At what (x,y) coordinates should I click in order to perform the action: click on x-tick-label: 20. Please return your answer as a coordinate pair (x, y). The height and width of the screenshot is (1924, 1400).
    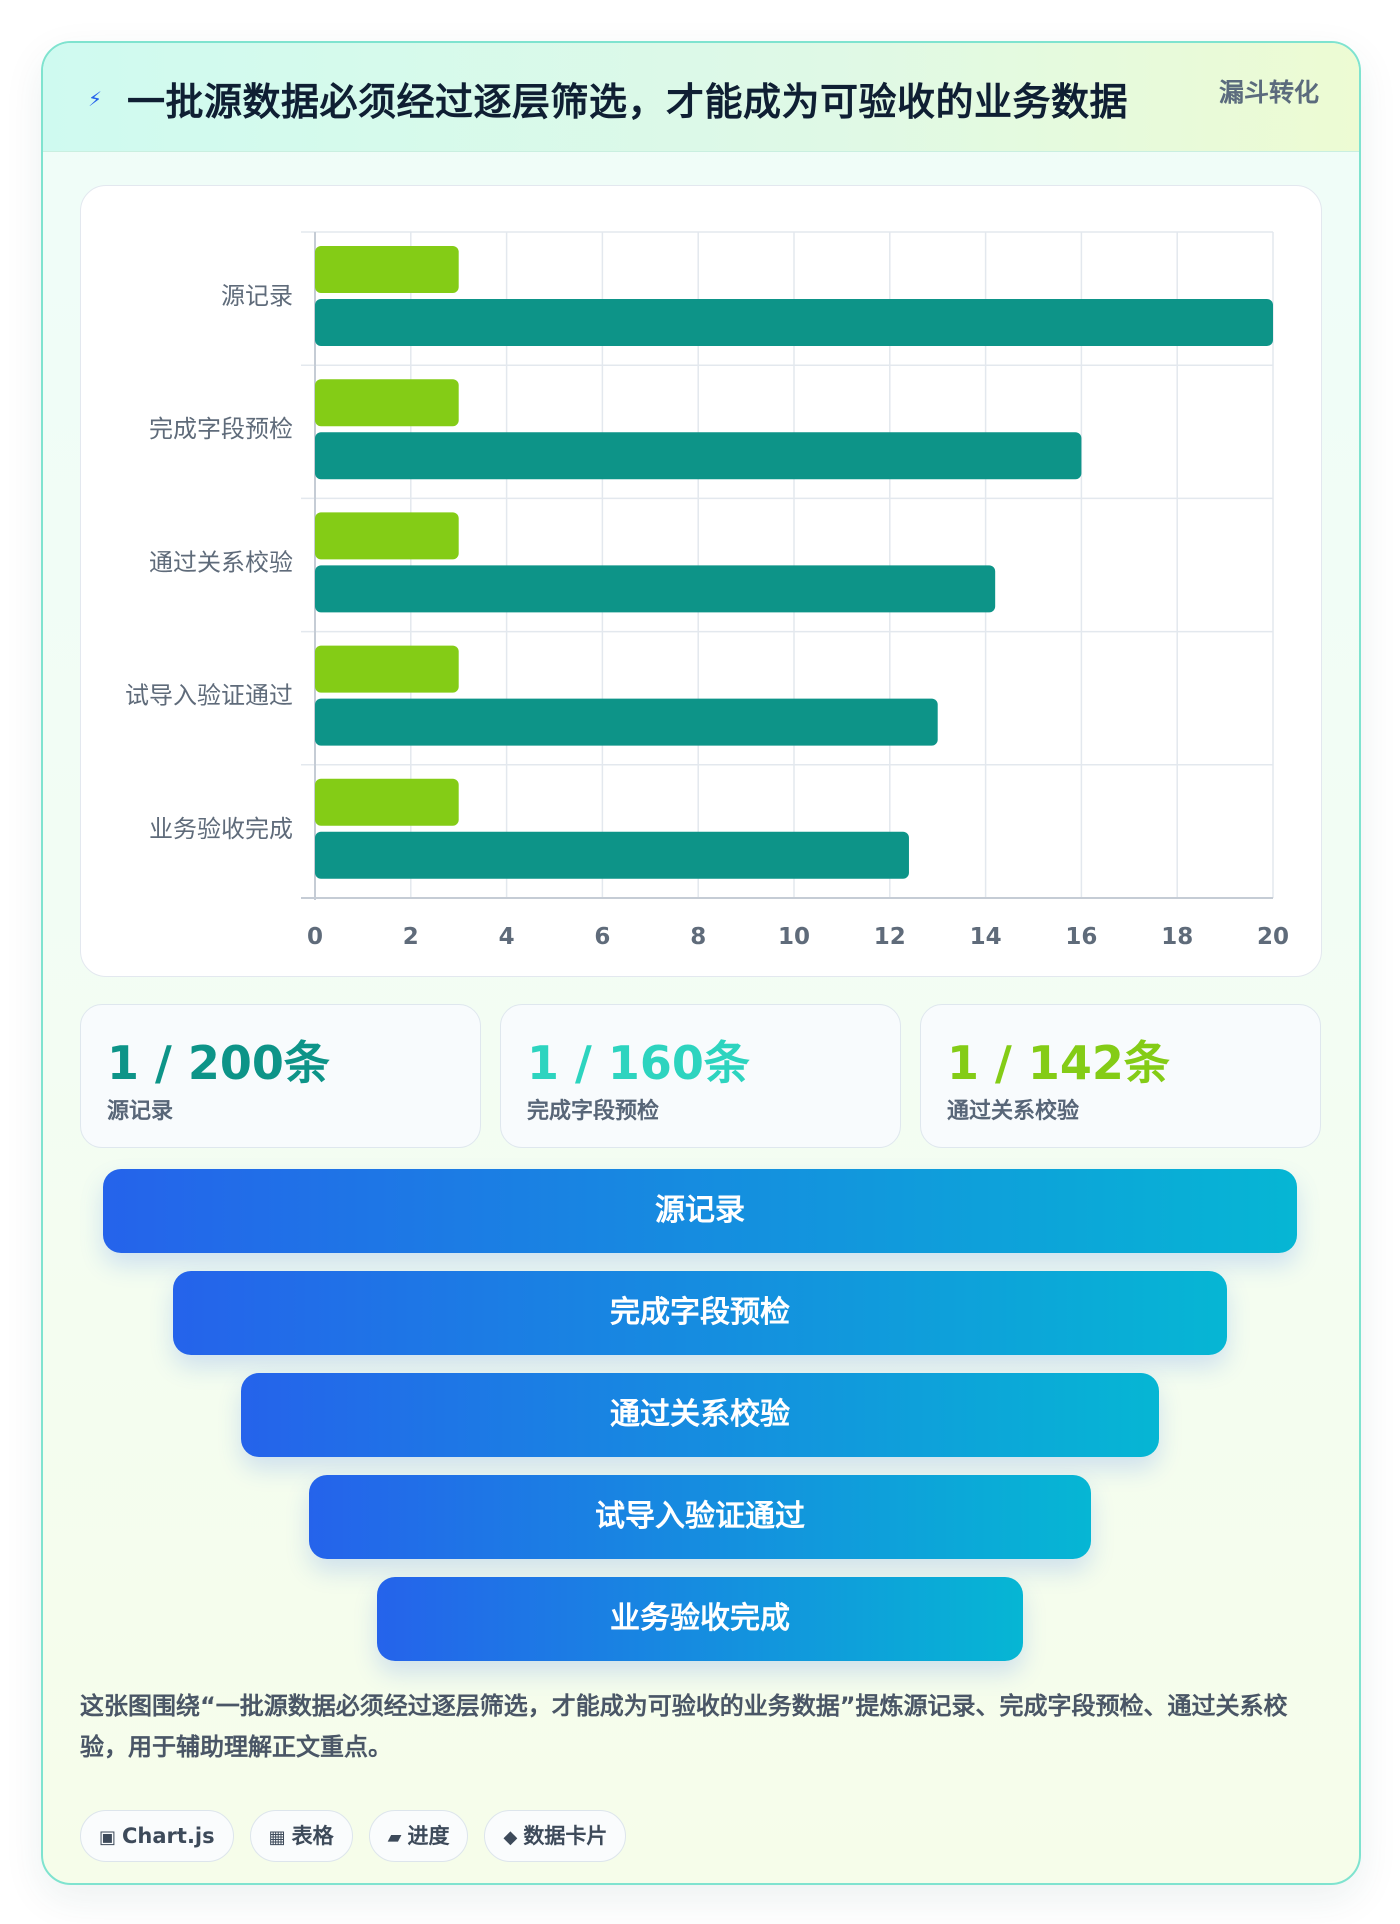
    Looking at the image, I should click on (1273, 937).